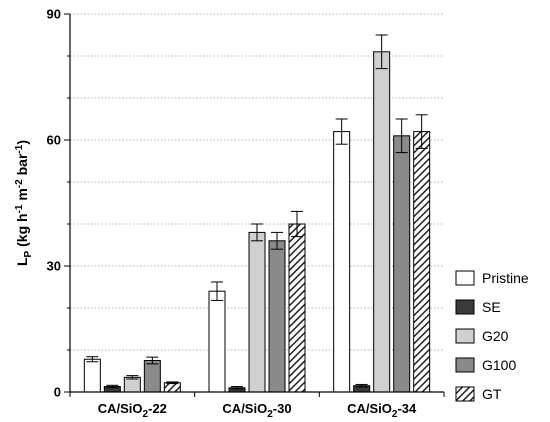  Describe the element at coordinates (382, 410) in the screenshot. I see `x-tick-label: CA/SiO2-34` at that location.